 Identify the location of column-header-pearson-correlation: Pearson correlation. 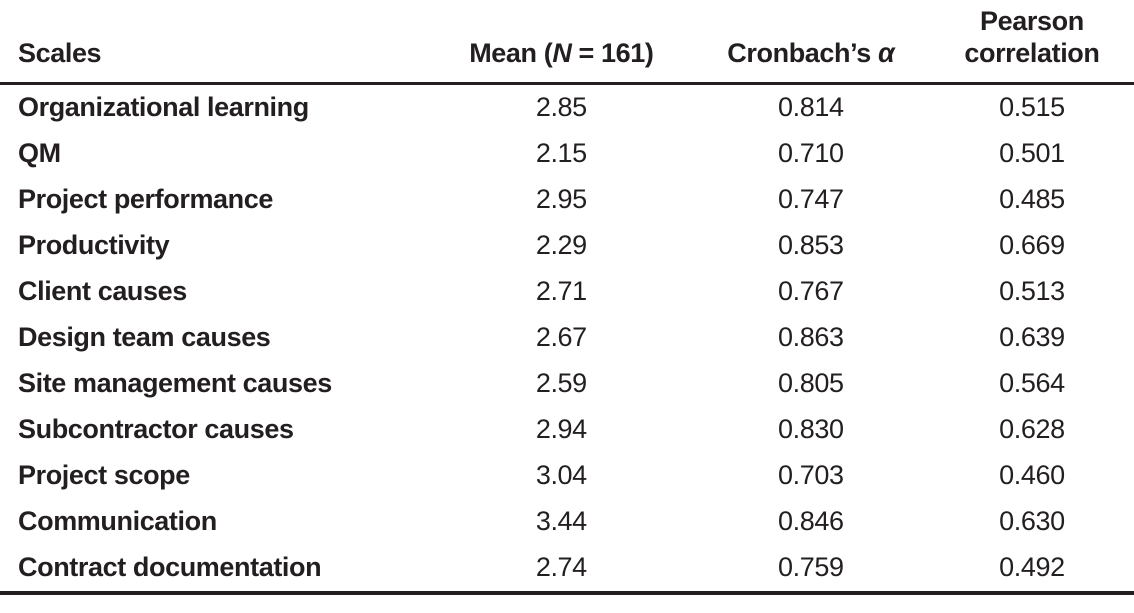
(1031, 42).